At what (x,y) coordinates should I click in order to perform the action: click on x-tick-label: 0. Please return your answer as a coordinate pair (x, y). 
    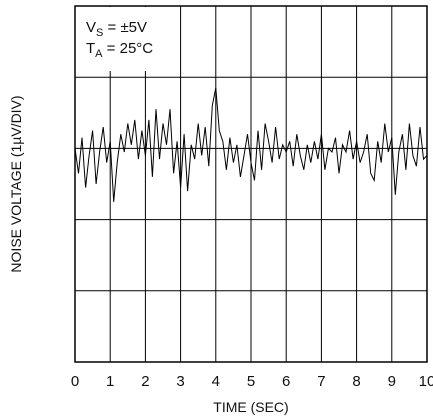
    Looking at the image, I should click on (75, 381).